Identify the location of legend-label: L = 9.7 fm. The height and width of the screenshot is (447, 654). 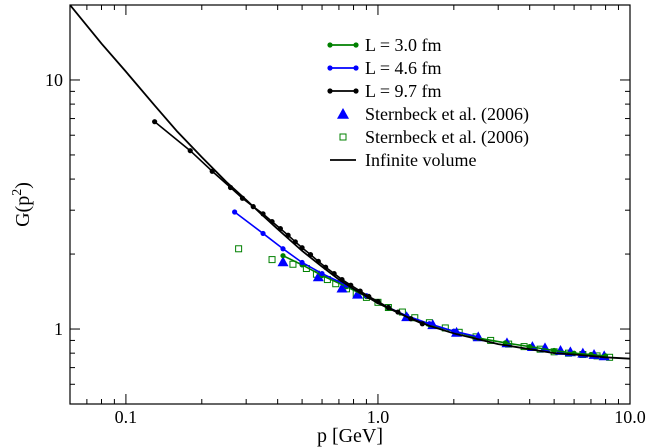
(403, 91).